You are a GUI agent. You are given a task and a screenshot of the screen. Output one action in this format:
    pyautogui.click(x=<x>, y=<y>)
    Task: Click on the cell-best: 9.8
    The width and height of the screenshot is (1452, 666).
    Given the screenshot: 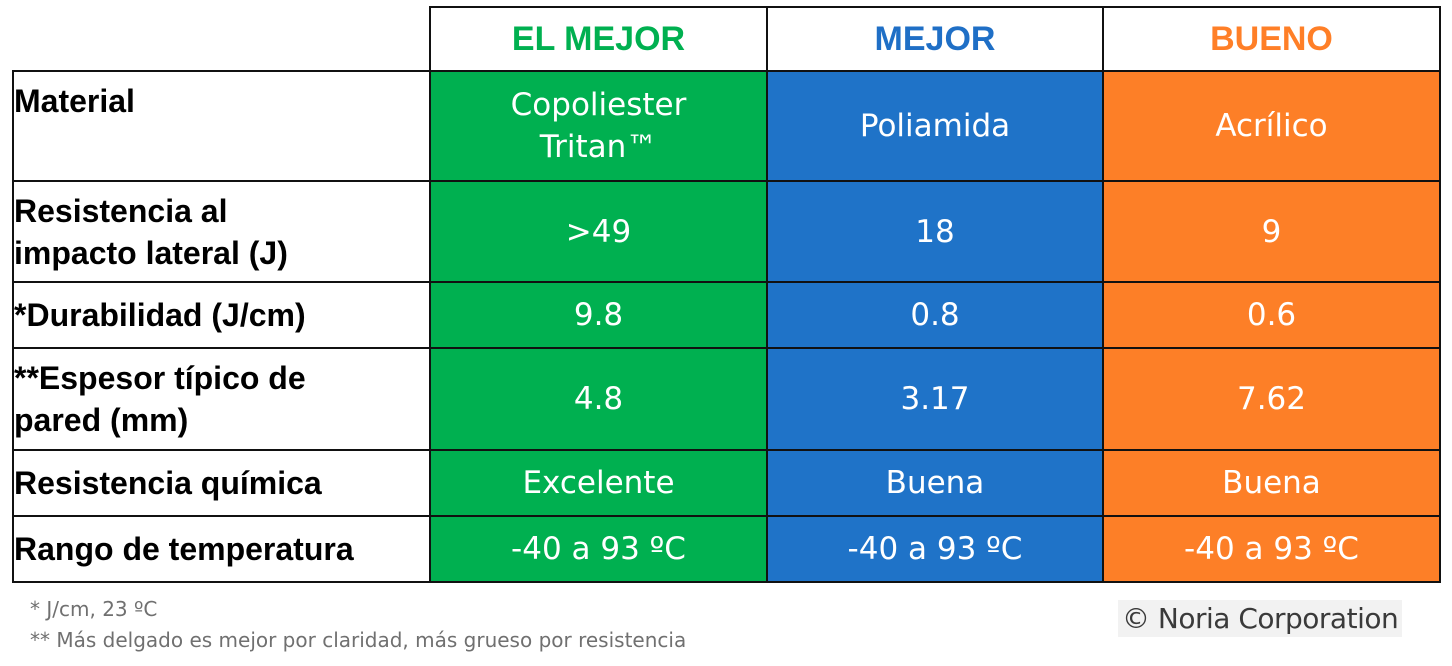 What is the action you would take?
    pyautogui.click(x=598, y=315)
    